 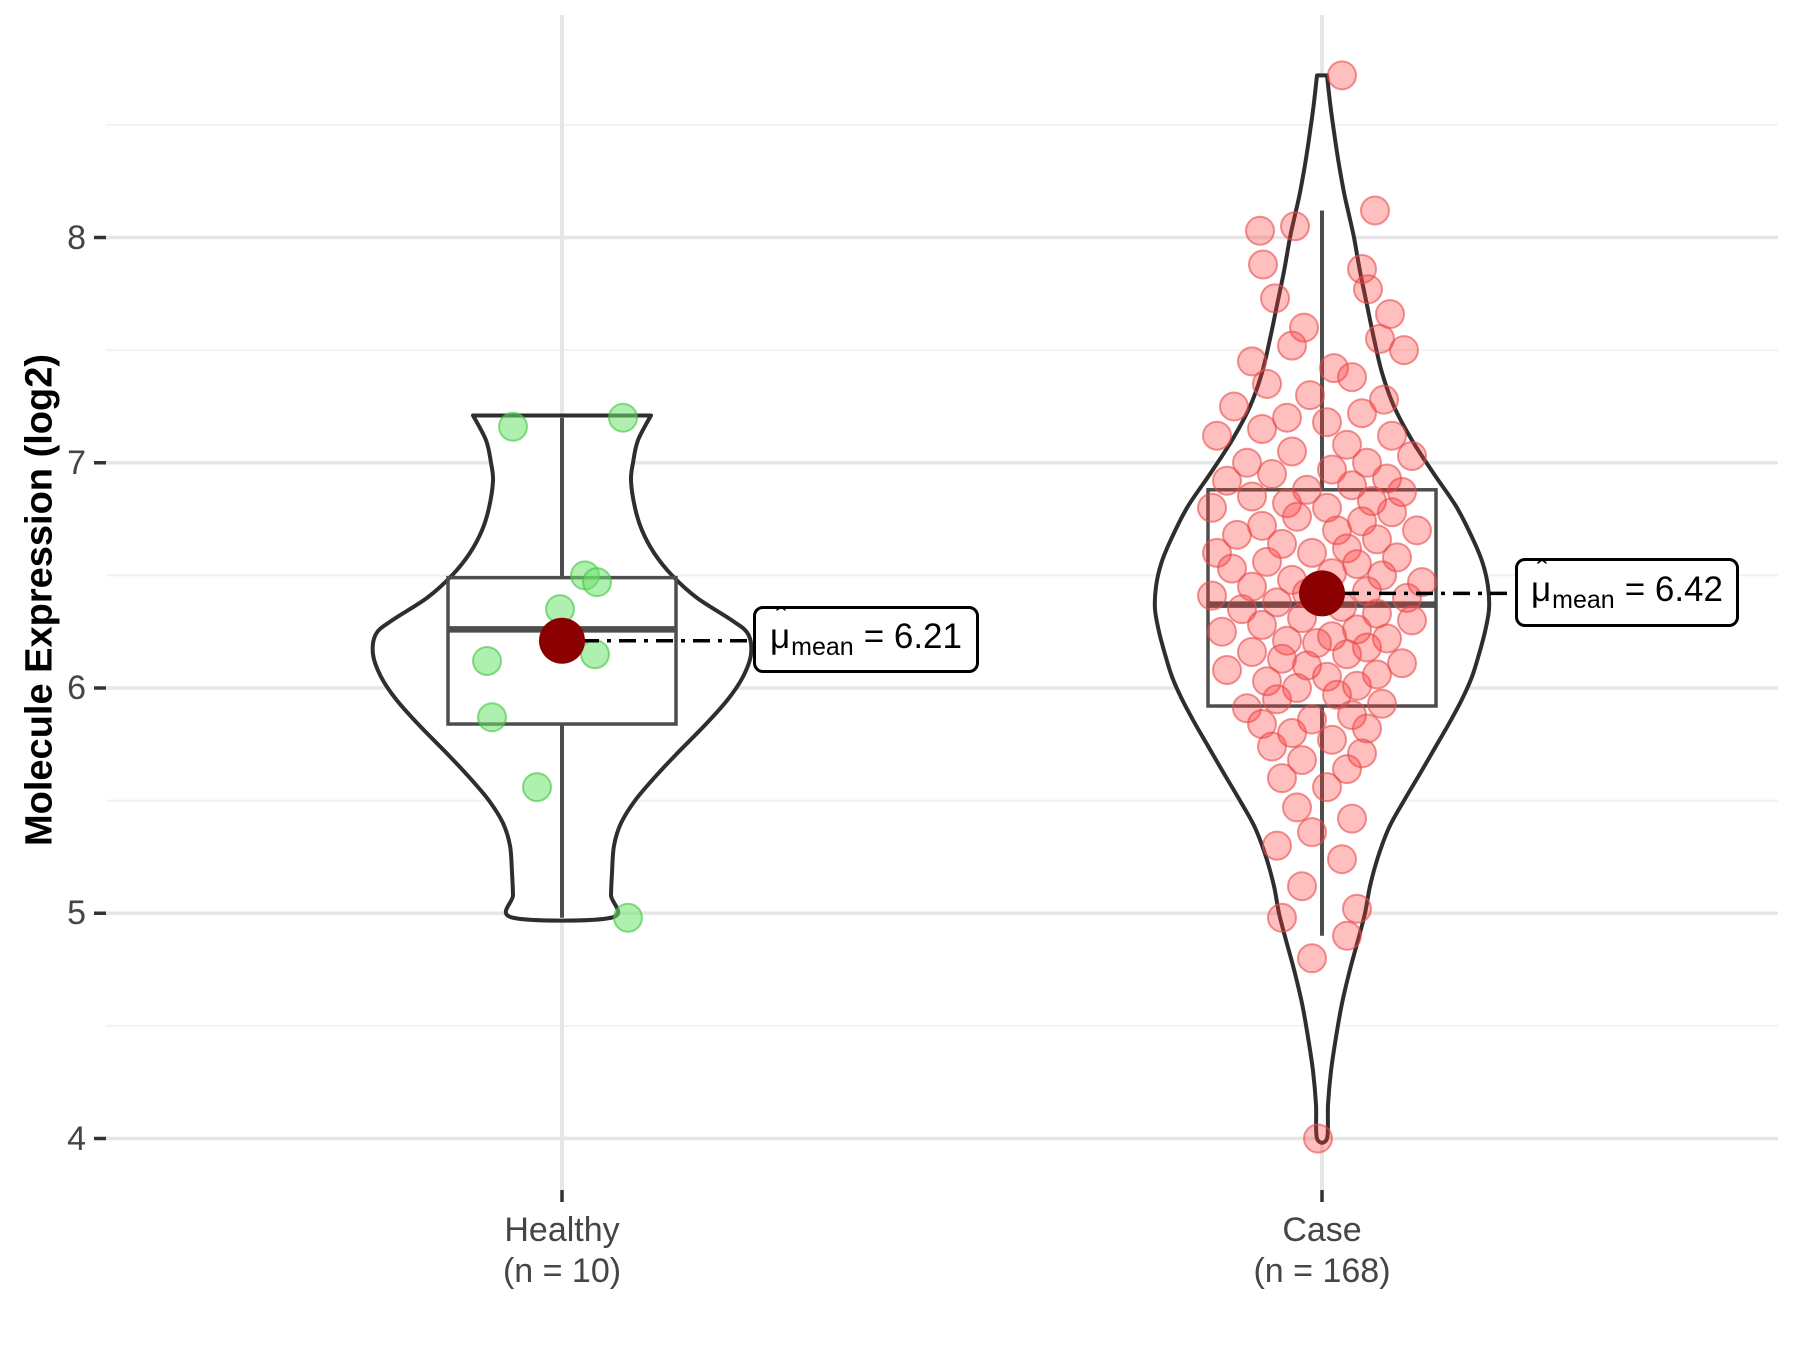 I want to click on mean-annotation-case: ˆ μmean = 6.42, so click(x=1627, y=590).